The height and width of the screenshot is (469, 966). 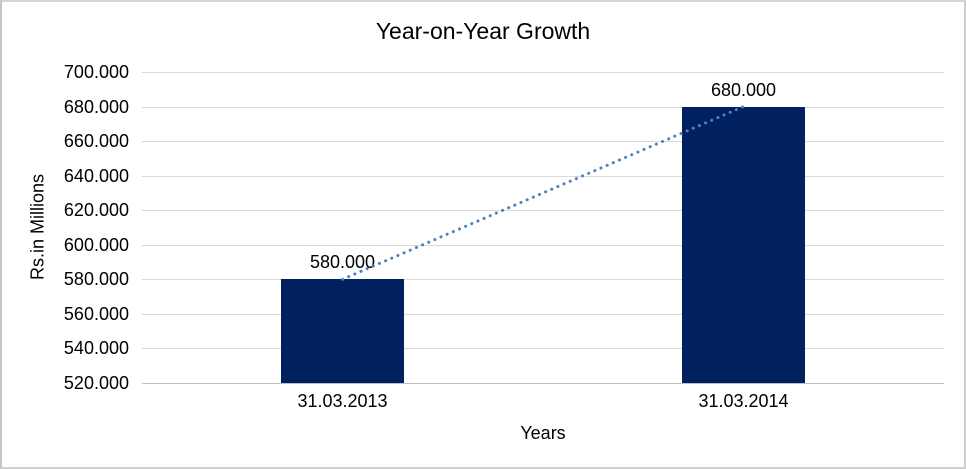 What do you see at coordinates (96, 106) in the screenshot?
I see `y-axis-tick-label: 680.000` at bounding box center [96, 106].